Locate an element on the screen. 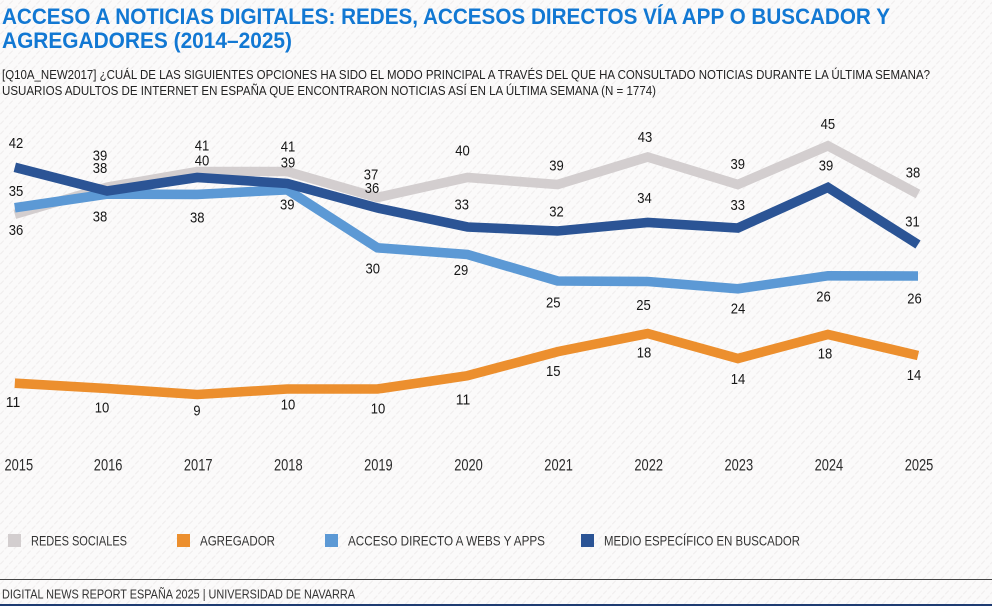 Image resolution: width=992 pixels, height=606 pixels. svg-text: 30 is located at coordinates (372, 269).